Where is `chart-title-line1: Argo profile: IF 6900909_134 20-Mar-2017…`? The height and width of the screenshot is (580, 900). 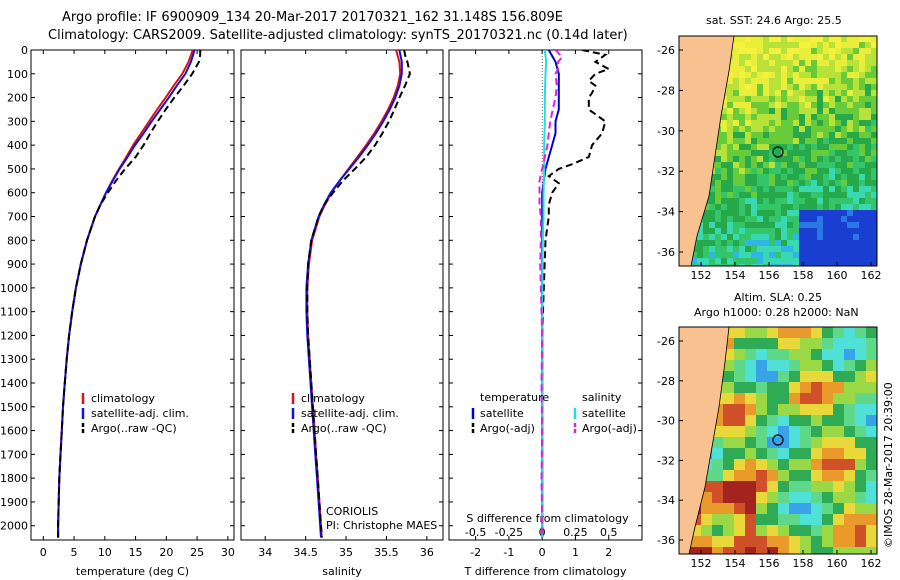 chart-title-line1: Argo profile: IF 6900909_134 20-Mar-2017… is located at coordinates (313, 17).